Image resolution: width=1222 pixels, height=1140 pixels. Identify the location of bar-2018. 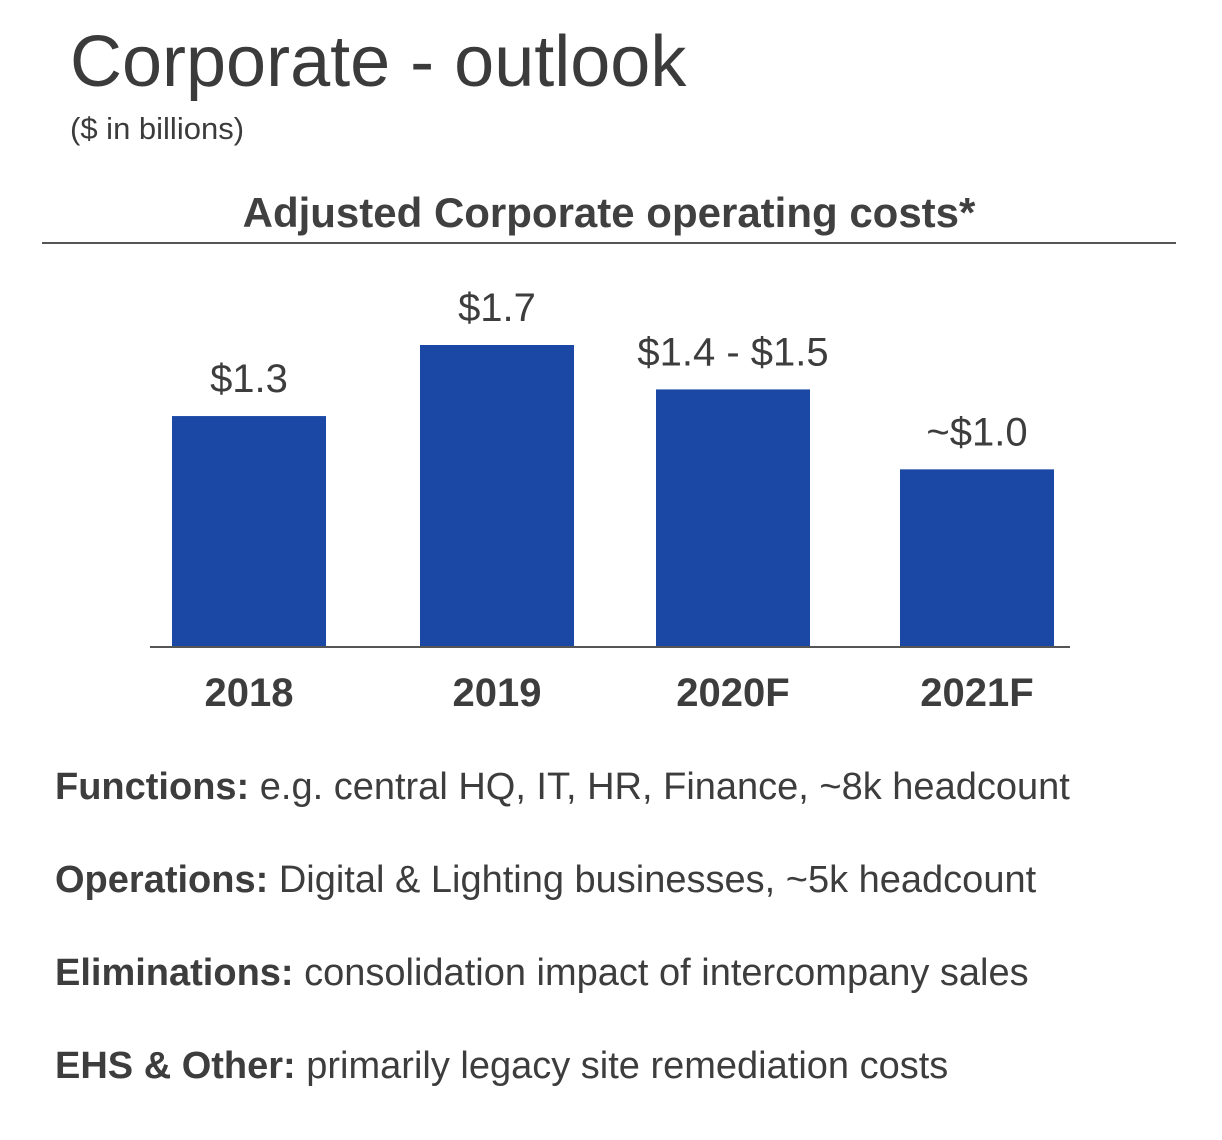
(249, 531).